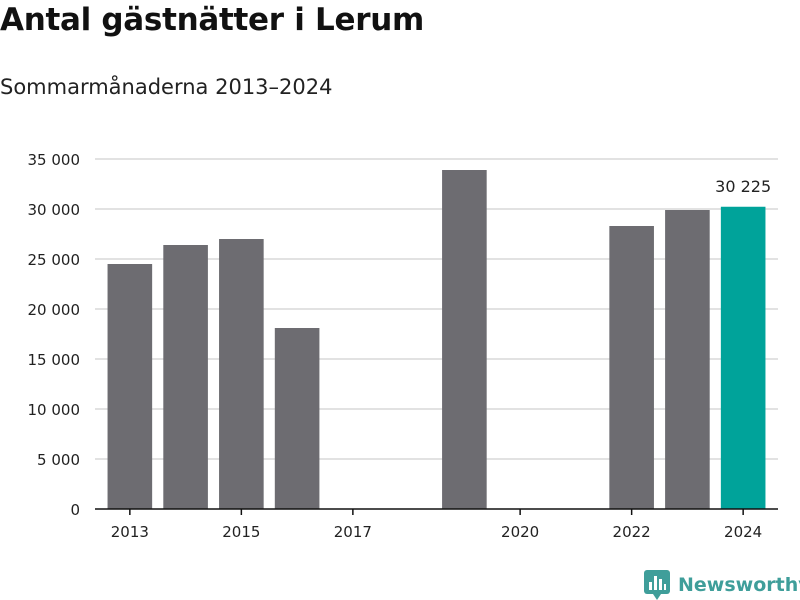  What do you see at coordinates (54, 260) in the screenshot?
I see `y-tick-label: 25 000` at bounding box center [54, 260].